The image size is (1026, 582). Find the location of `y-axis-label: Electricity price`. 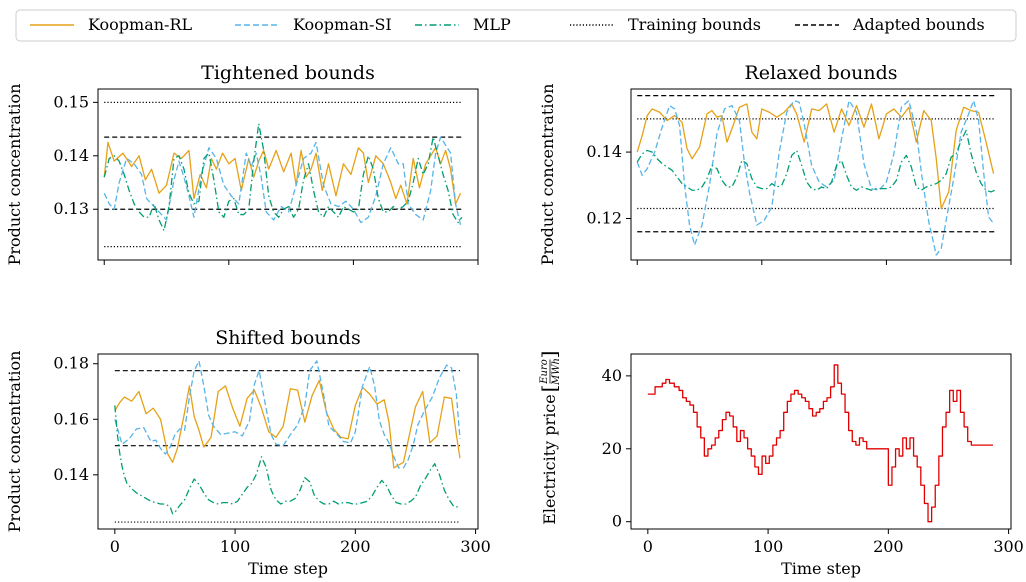

y-axis-label: Electricity price is located at coordinates (549, 459).